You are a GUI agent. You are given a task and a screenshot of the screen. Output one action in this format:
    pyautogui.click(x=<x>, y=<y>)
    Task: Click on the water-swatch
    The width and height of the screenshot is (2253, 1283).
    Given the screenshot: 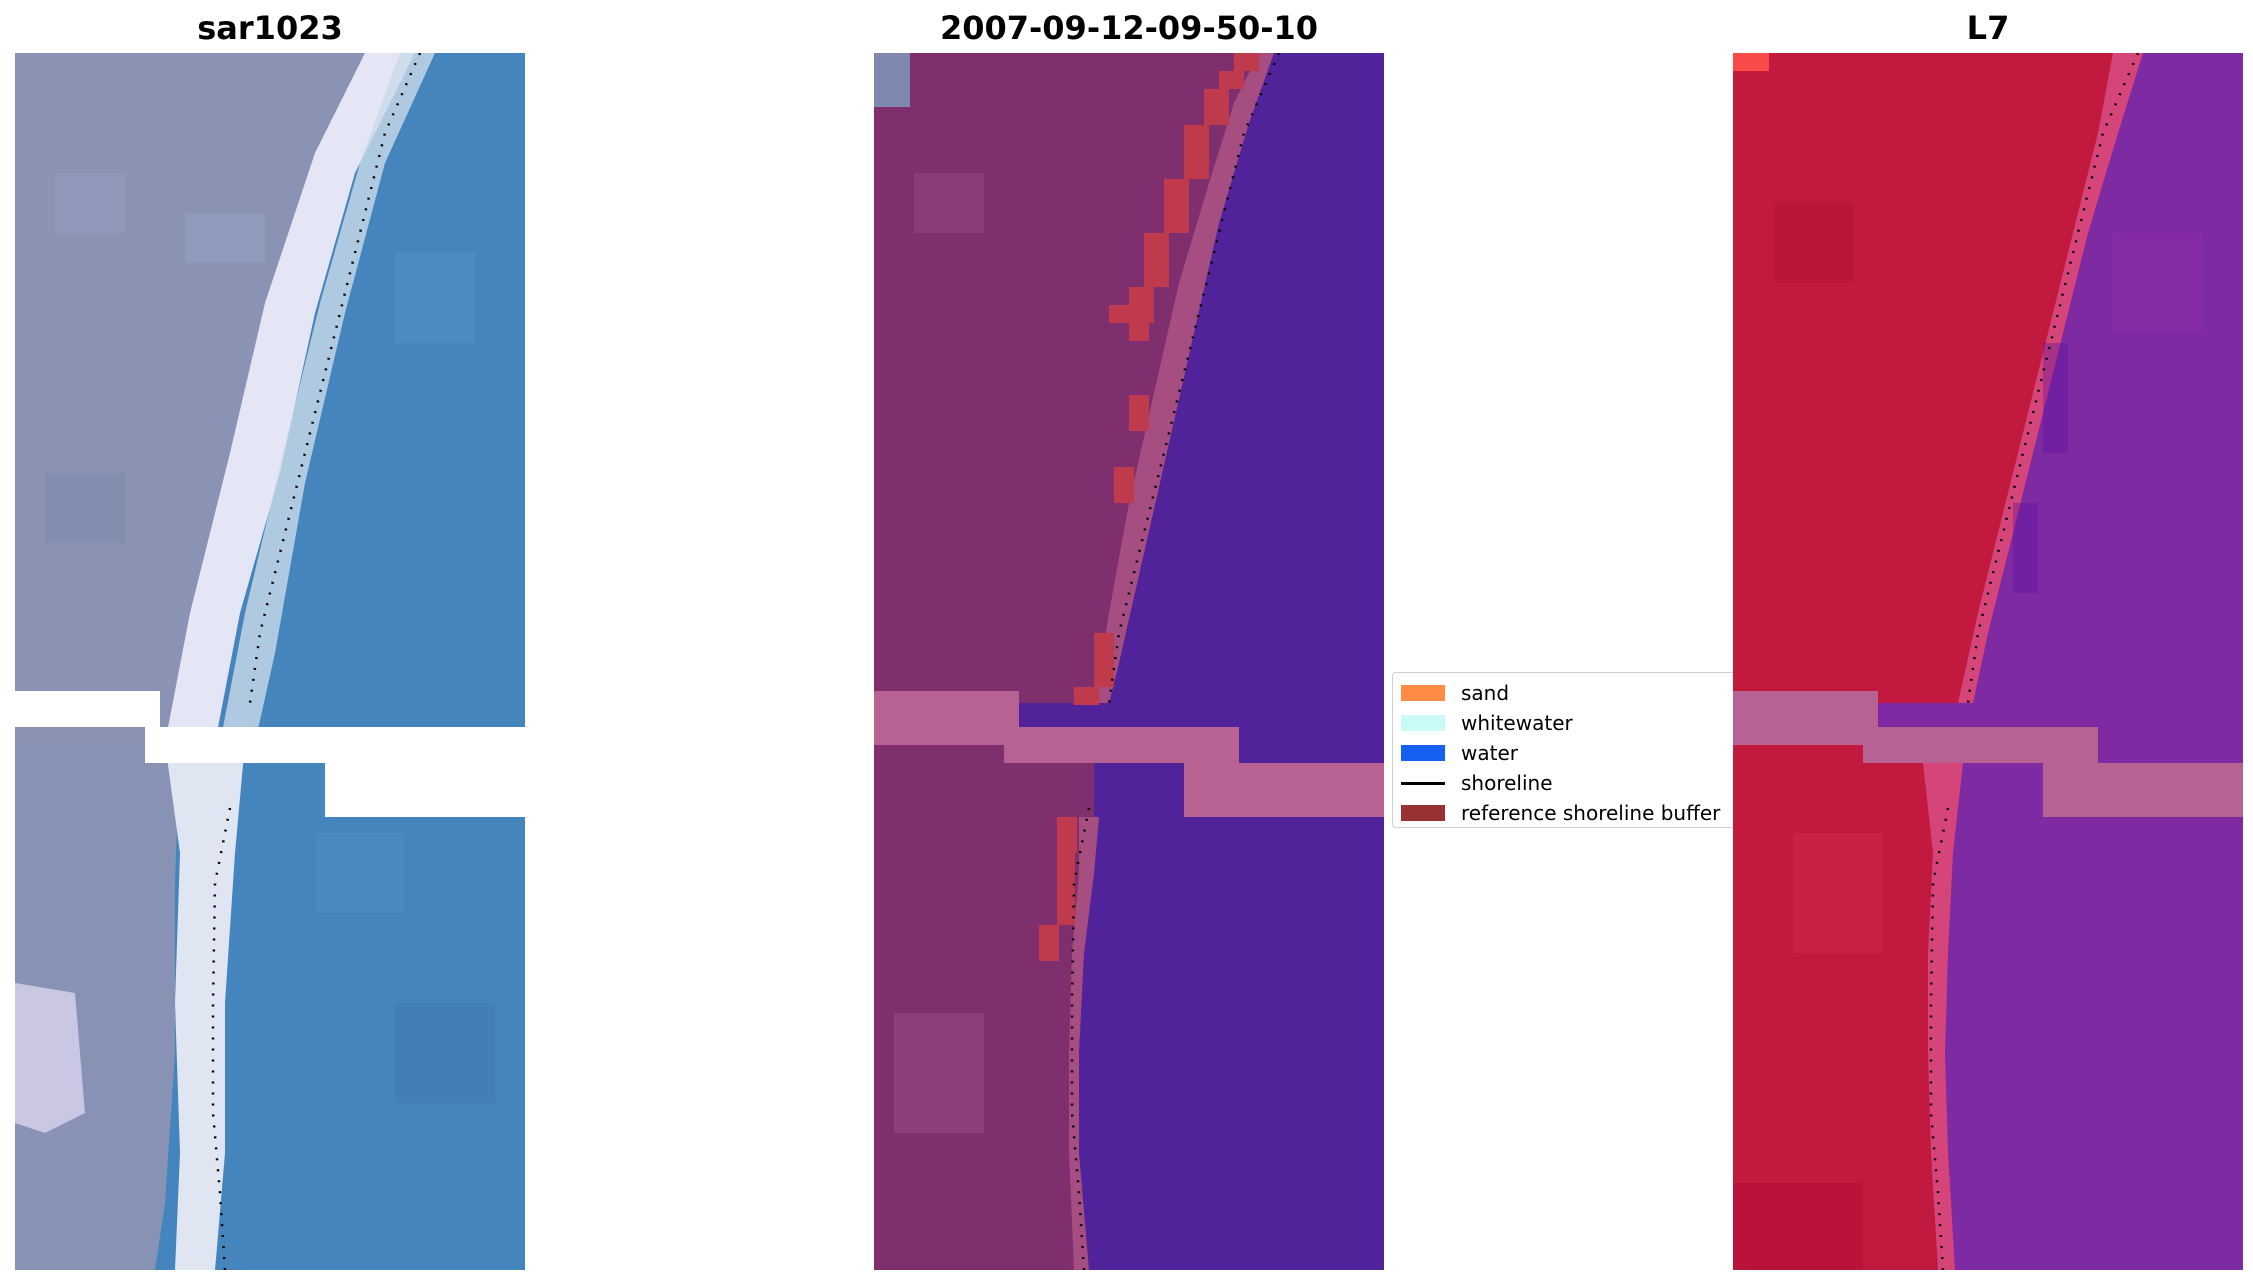 What is the action you would take?
    pyautogui.click(x=1423, y=753)
    